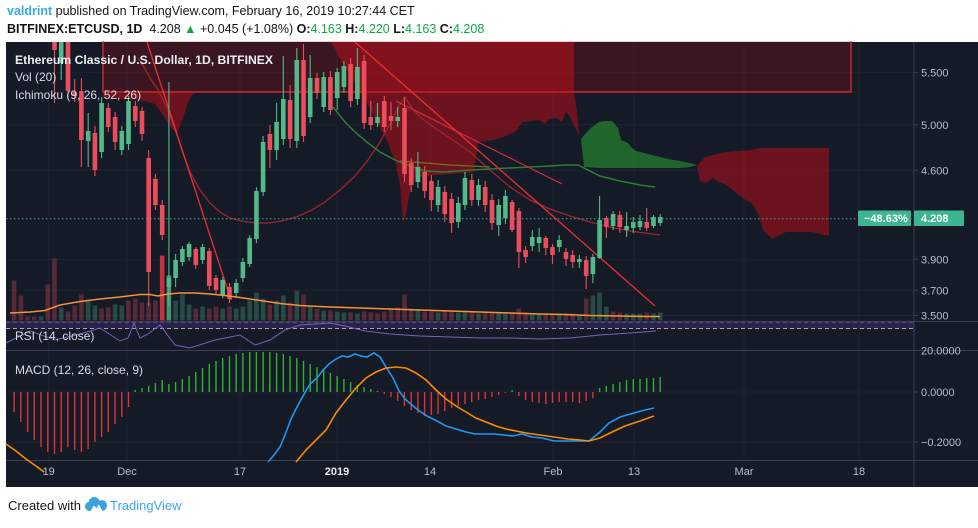 This screenshot has height=528, width=978. Describe the element at coordinates (859, 472) in the screenshot. I see `svg-text: 18` at that location.